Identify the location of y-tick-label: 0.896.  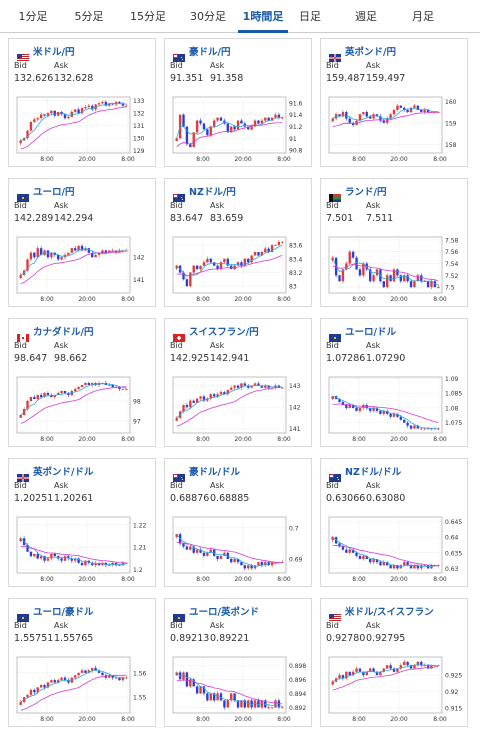
(297, 680).